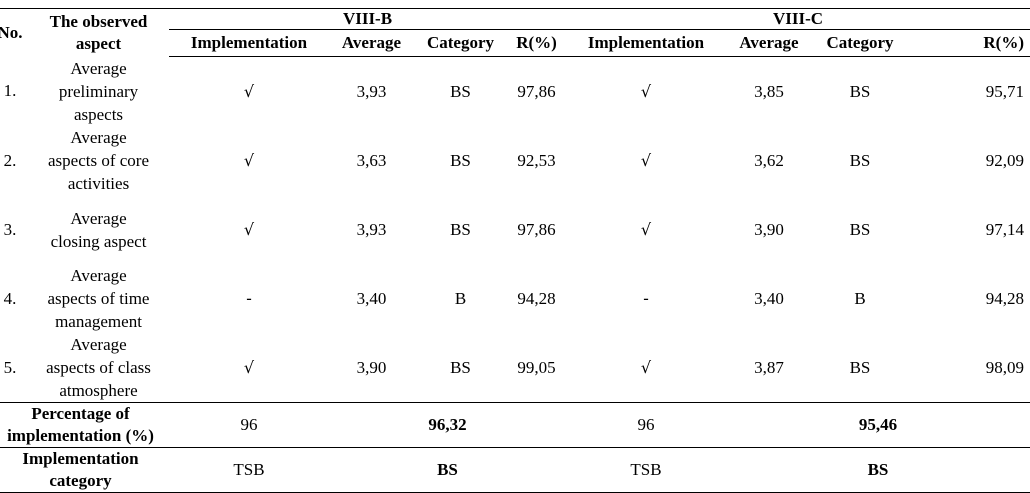  What do you see at coordinates (98, 114) in the screenshot?
I see `aspect-line: aspects` at bounding box center [98, 114].